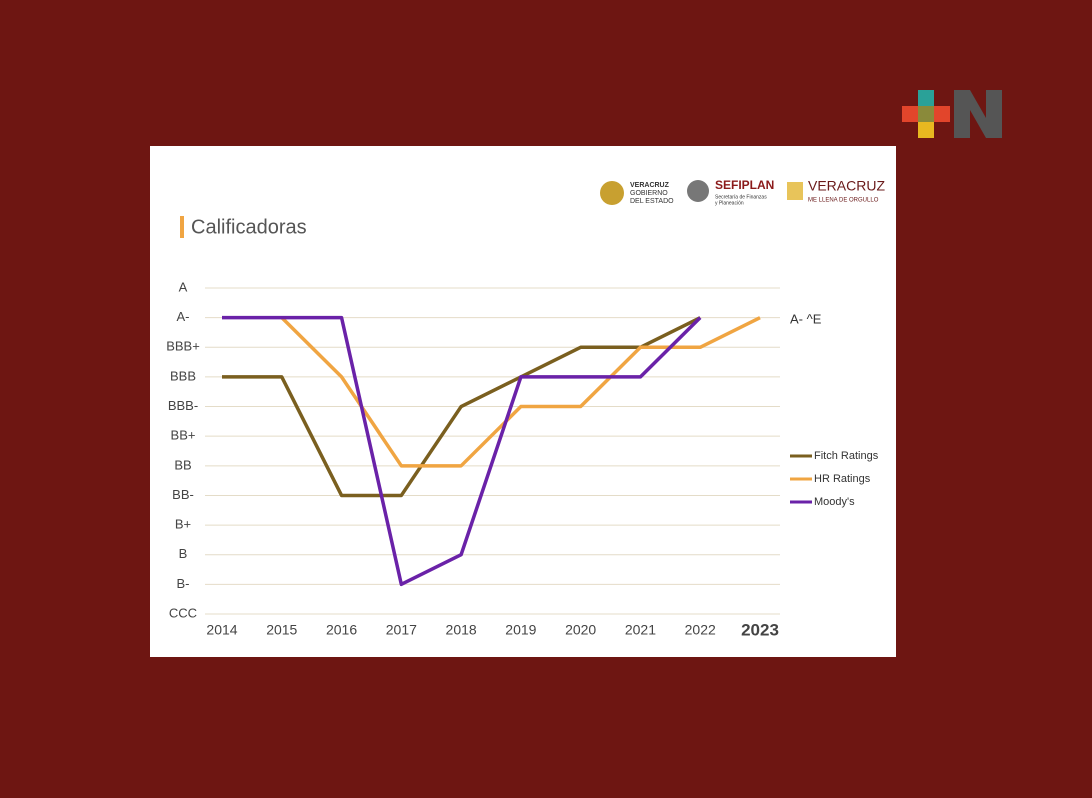 The width and height of the screenshot is (1092, 798). Describe the element at coordinates (834, 502) in the screenshot. I see `legend-label: Moody's` at that location.